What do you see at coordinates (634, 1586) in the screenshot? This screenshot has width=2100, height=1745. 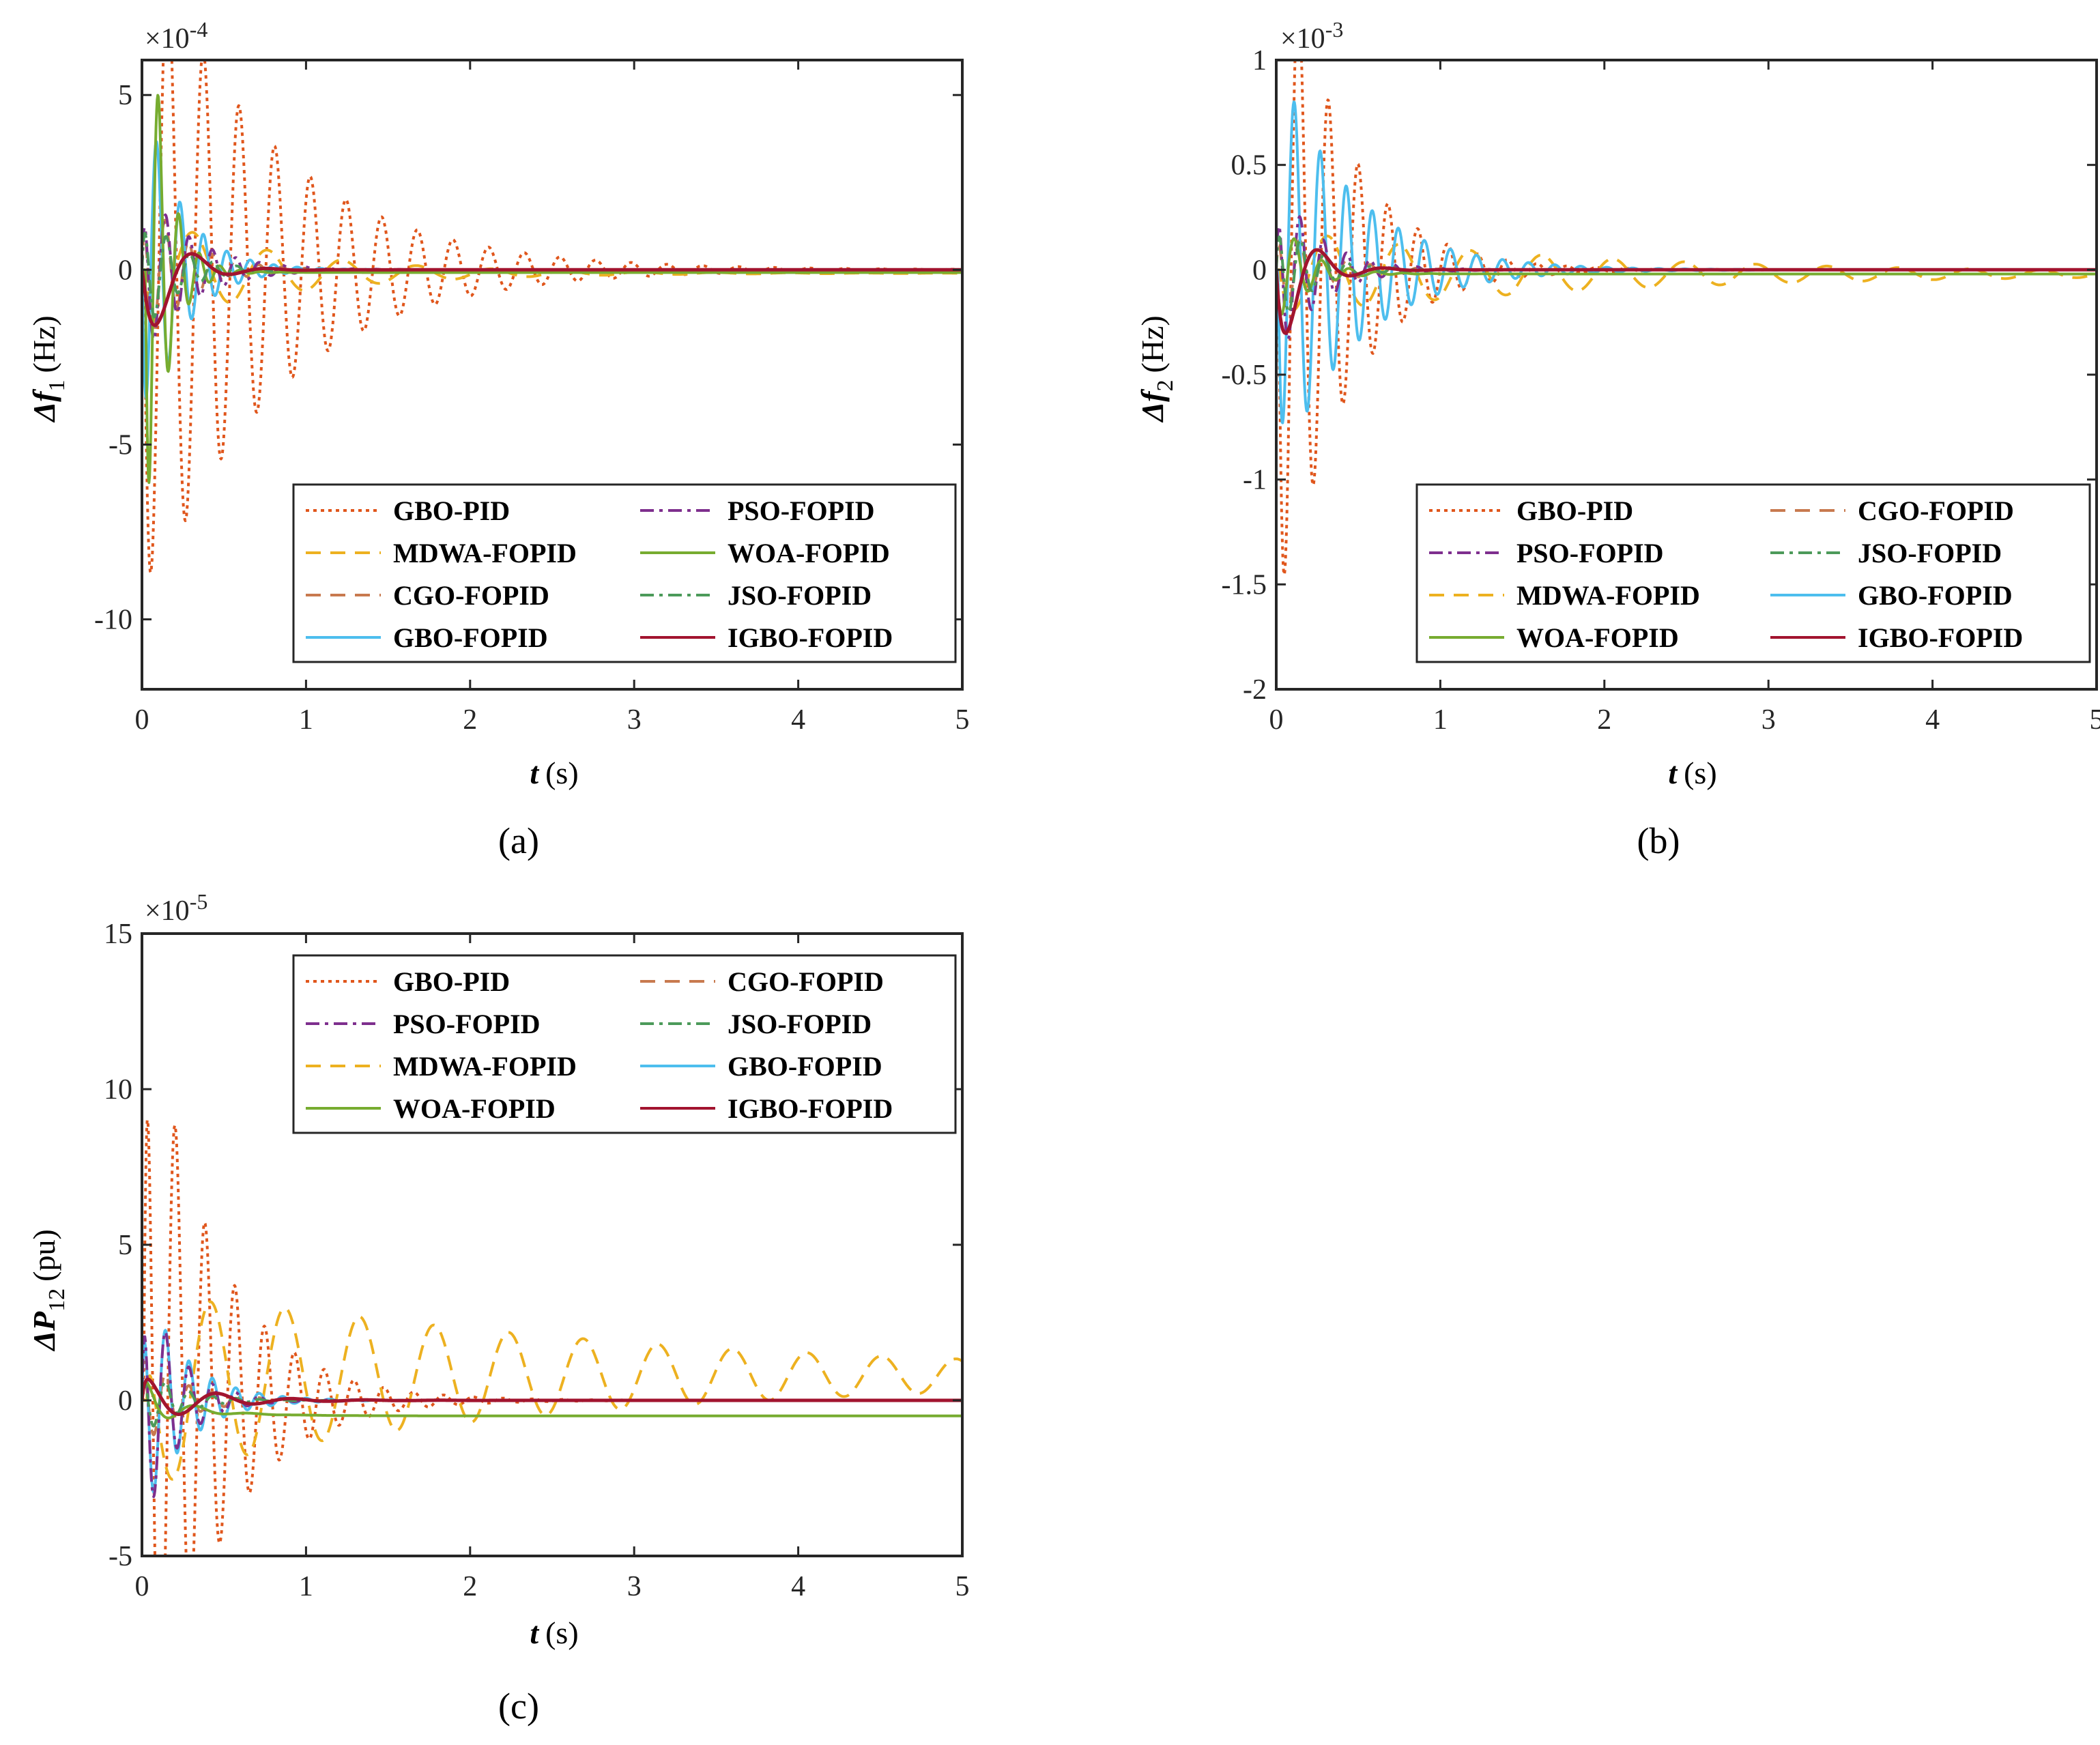 I see `x-tick-label-c: 3` at bounding box center [634, 1586].